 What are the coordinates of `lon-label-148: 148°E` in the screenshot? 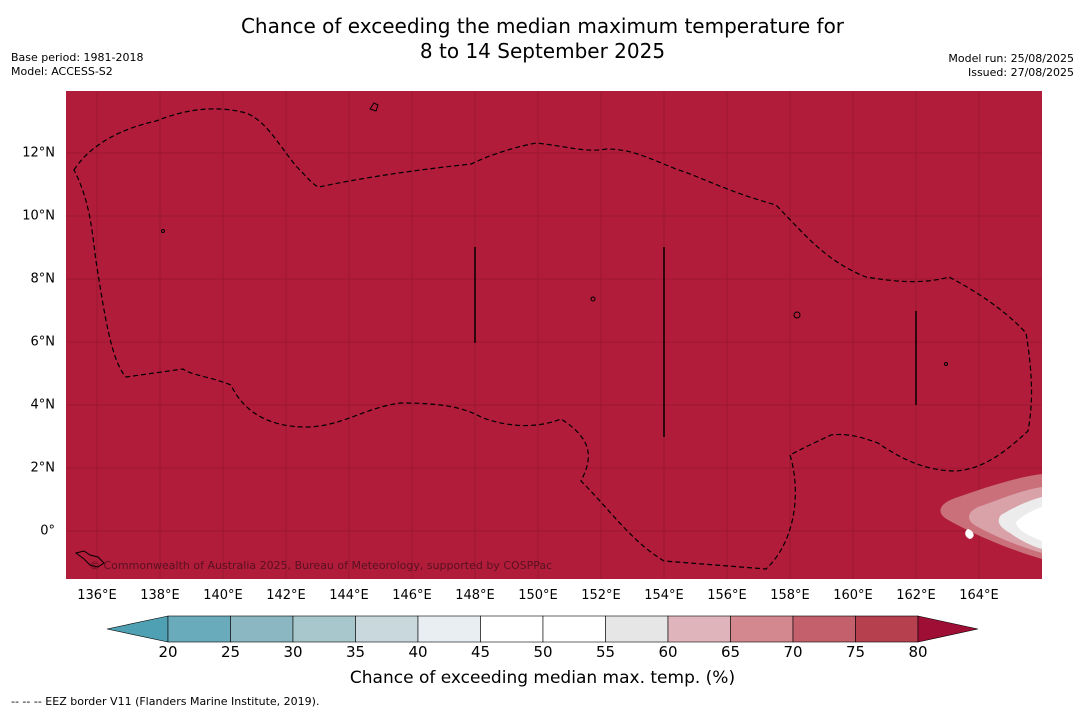 It's located at (475, 595).